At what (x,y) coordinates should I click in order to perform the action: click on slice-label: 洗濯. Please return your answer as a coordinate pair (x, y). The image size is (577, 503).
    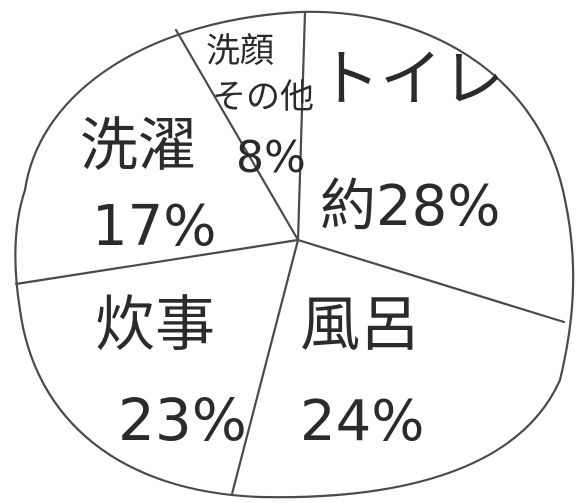
    Looking at the image, I should click on (138, 145).